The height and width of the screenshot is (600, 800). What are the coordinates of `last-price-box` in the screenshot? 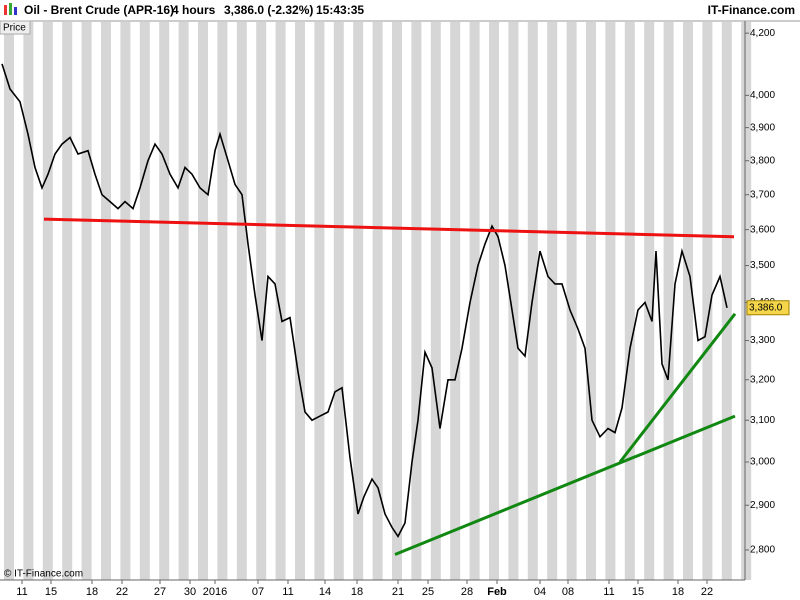 It's located at (768, 308).